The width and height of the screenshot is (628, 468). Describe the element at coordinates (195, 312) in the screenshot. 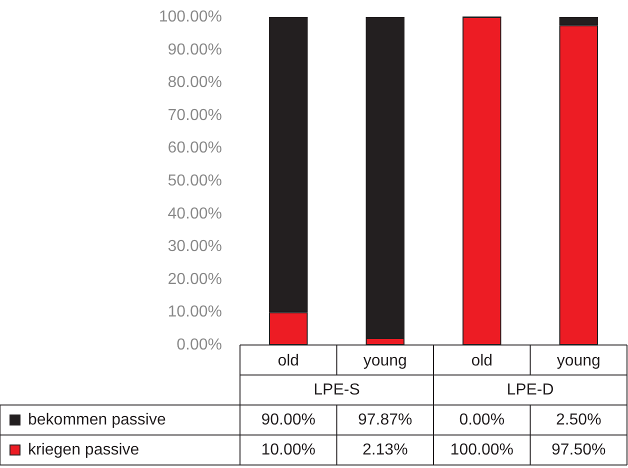

I see `y-tick-label: 10.00%` at that location.